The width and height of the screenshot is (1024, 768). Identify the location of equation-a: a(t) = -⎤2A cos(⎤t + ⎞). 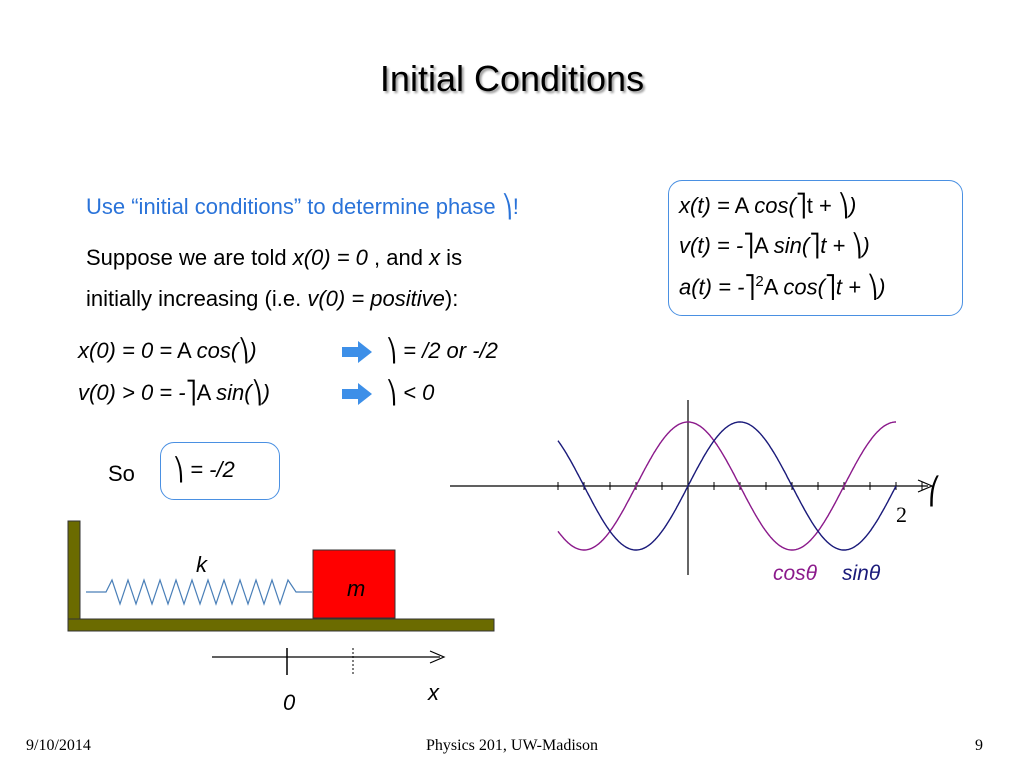
(782, 286).